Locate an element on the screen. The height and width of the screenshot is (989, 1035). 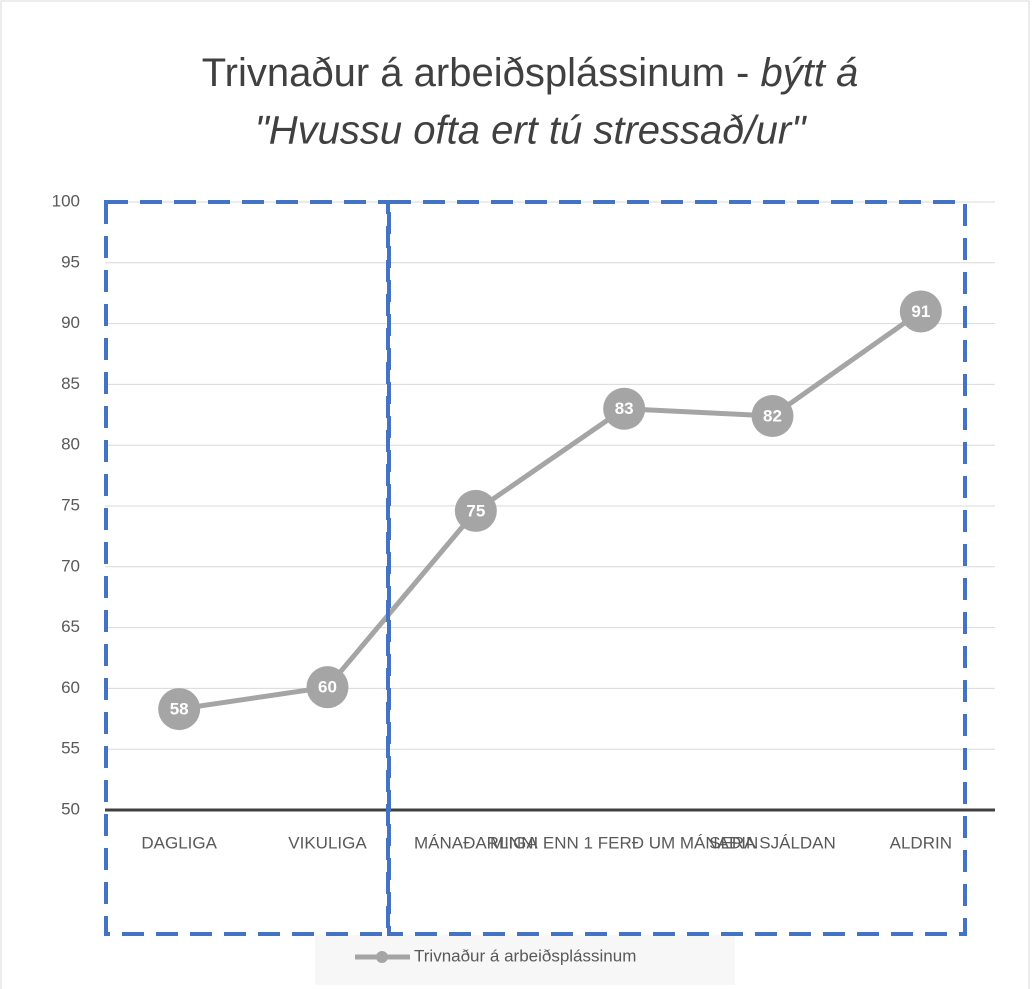
x-tick-label: MÁNAÐARLIGA is located at coordinates (476, 842).